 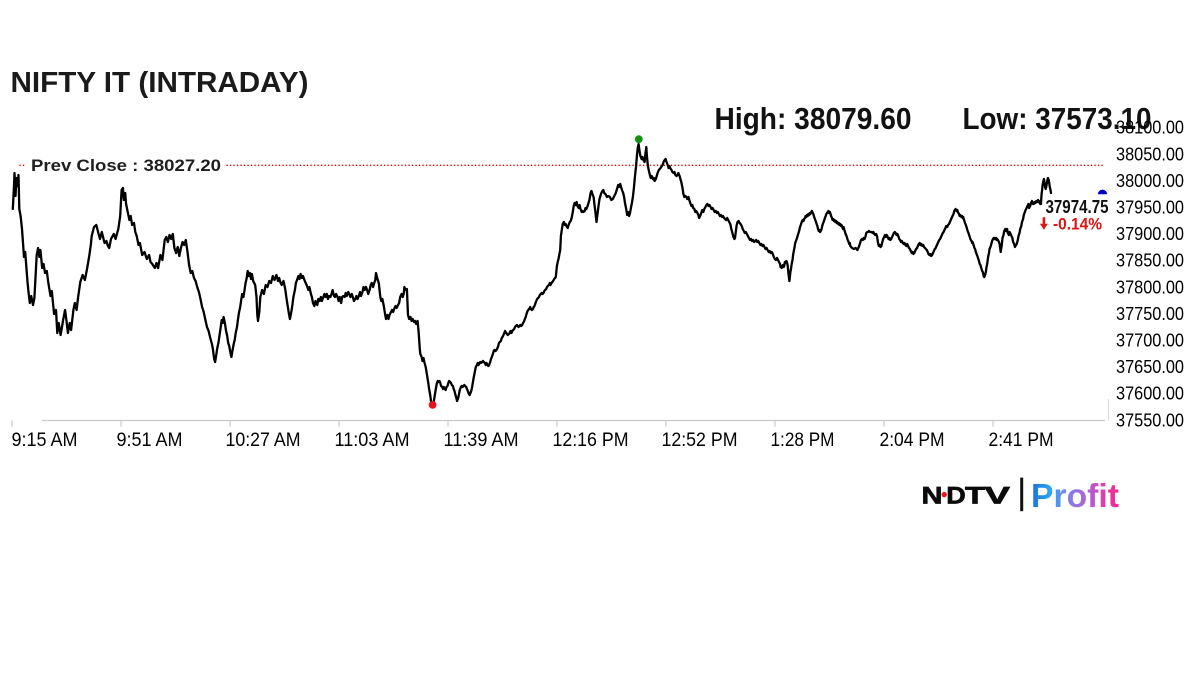 What do you see at coordinates (1150, 207) in the screenshot?
I see `svg-text: 37950.00` at bounding box center [1150, 207].